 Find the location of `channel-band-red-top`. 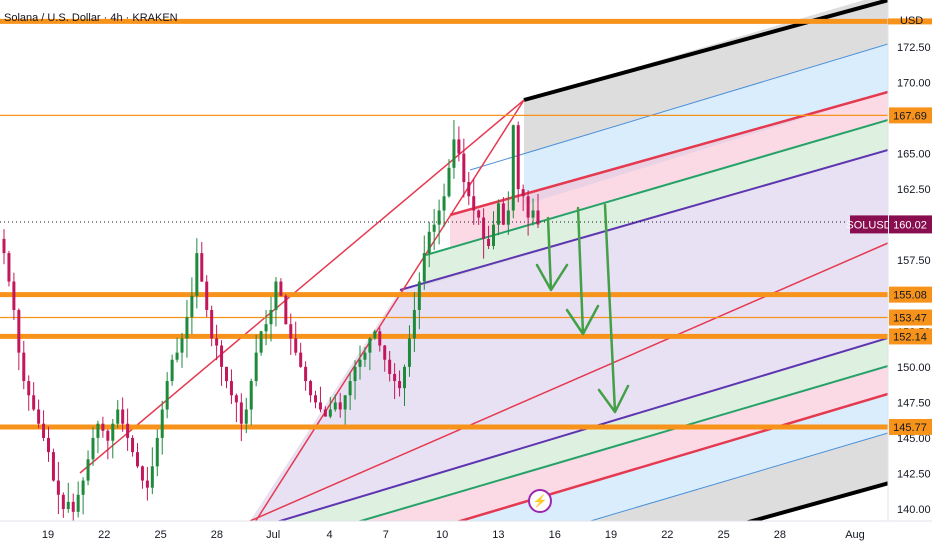

channel-band-red-top is located at coordinates (669, 170).